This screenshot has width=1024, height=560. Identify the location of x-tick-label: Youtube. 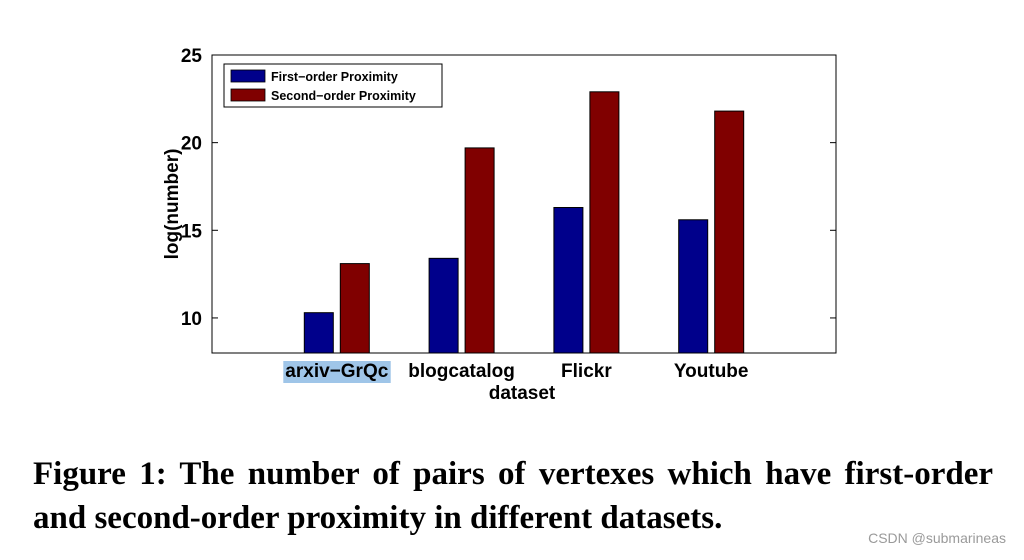
(711, 371).